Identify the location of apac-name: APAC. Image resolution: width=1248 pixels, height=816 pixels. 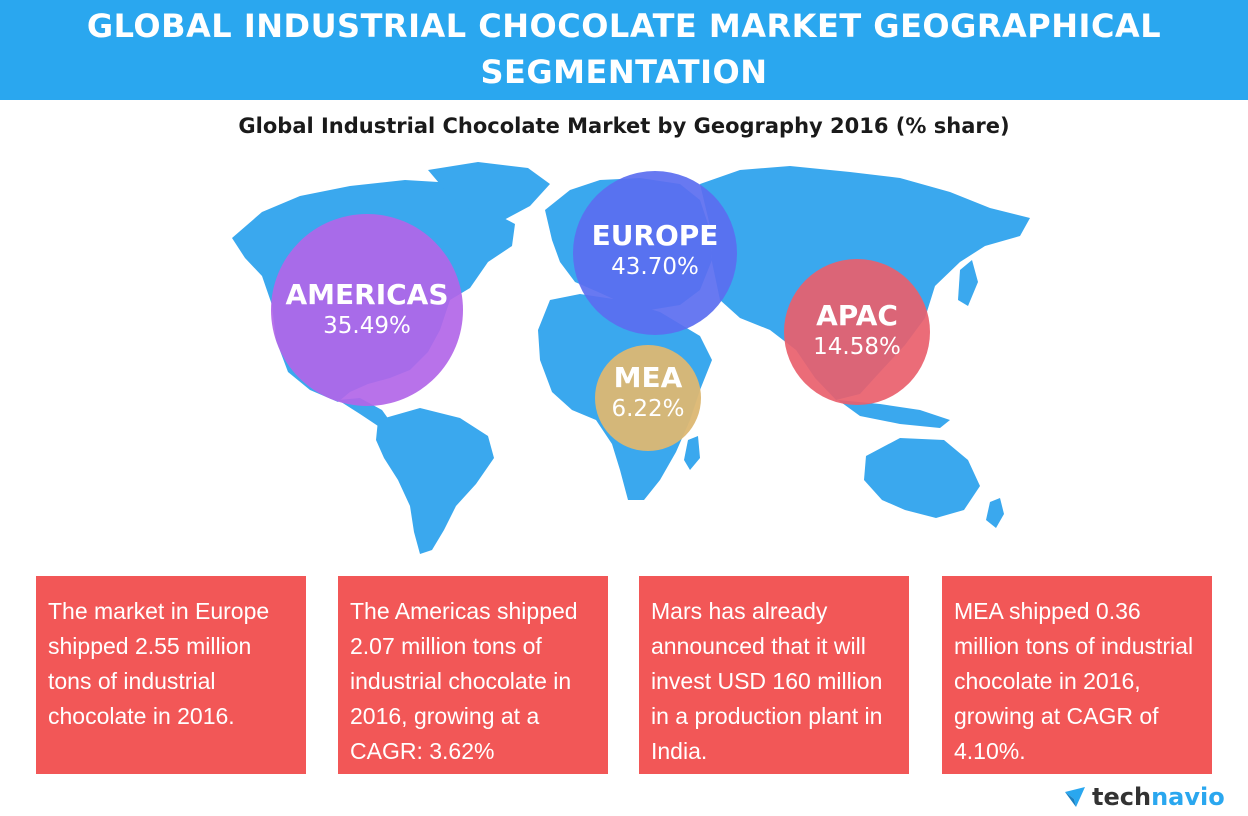
(857, 315).